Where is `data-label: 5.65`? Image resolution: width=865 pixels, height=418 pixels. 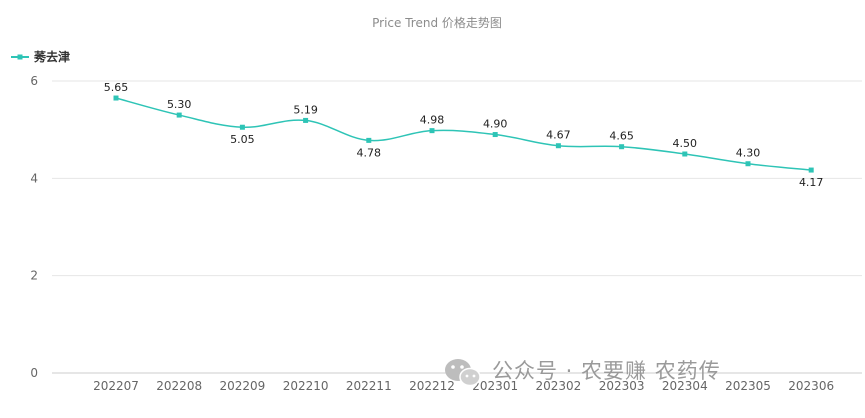 data-label: 5.65 is located at coordinates (116, 87).